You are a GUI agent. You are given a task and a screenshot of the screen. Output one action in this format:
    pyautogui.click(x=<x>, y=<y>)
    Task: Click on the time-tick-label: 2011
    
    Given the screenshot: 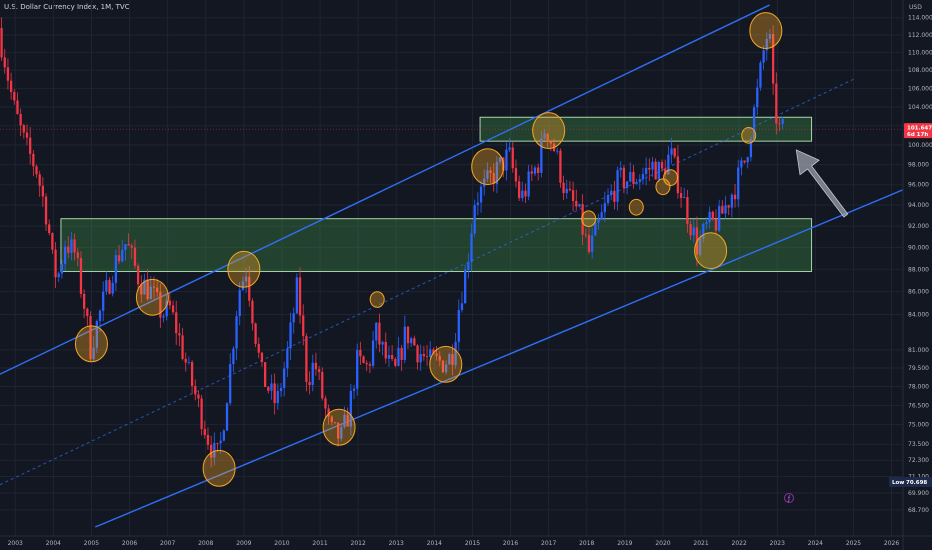 What is the action you would take?
    pyautogui.click(x=319, y=543)
    